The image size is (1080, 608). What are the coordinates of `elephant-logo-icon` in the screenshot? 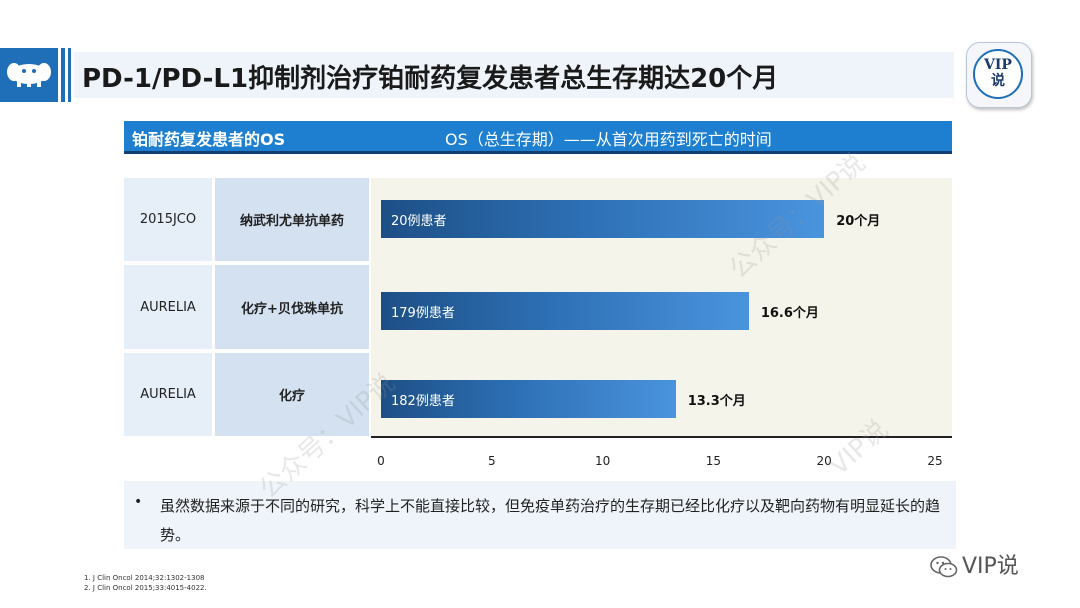 It's located at (29, 75).